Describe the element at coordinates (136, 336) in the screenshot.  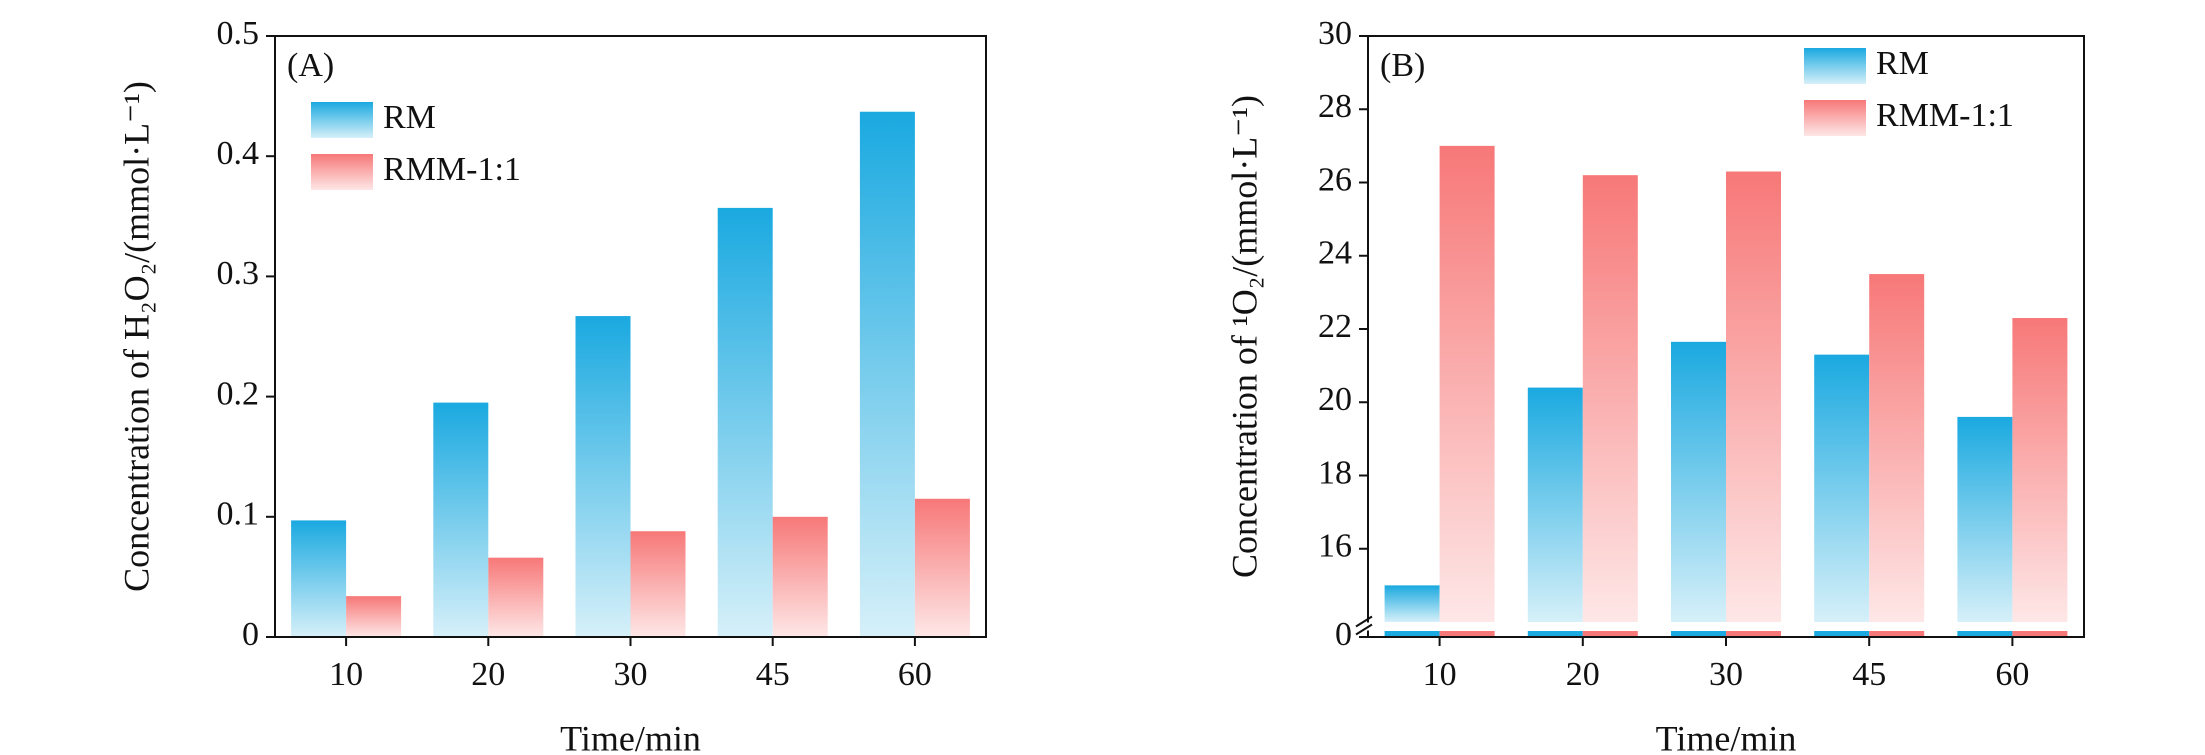
I see `y-axis-label: Concentration of H₂O₂/(mmol·L⁻¹)` at that location.